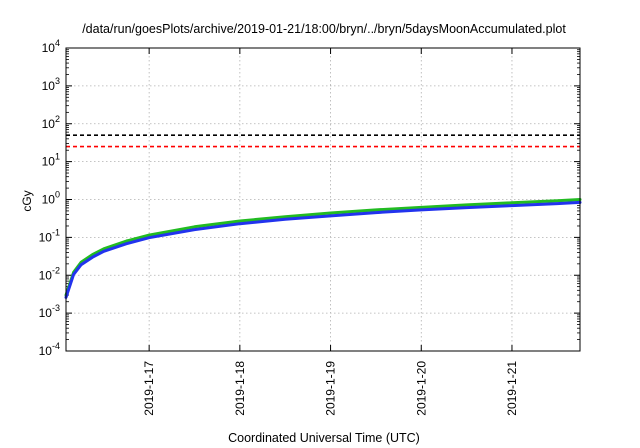 Image resolution: width=640 pixels, height=448 pixels. Describe the element at coordinates (49, 349) in the screenshot. I see `y-tick-label: 10⁻⁴` at that location.